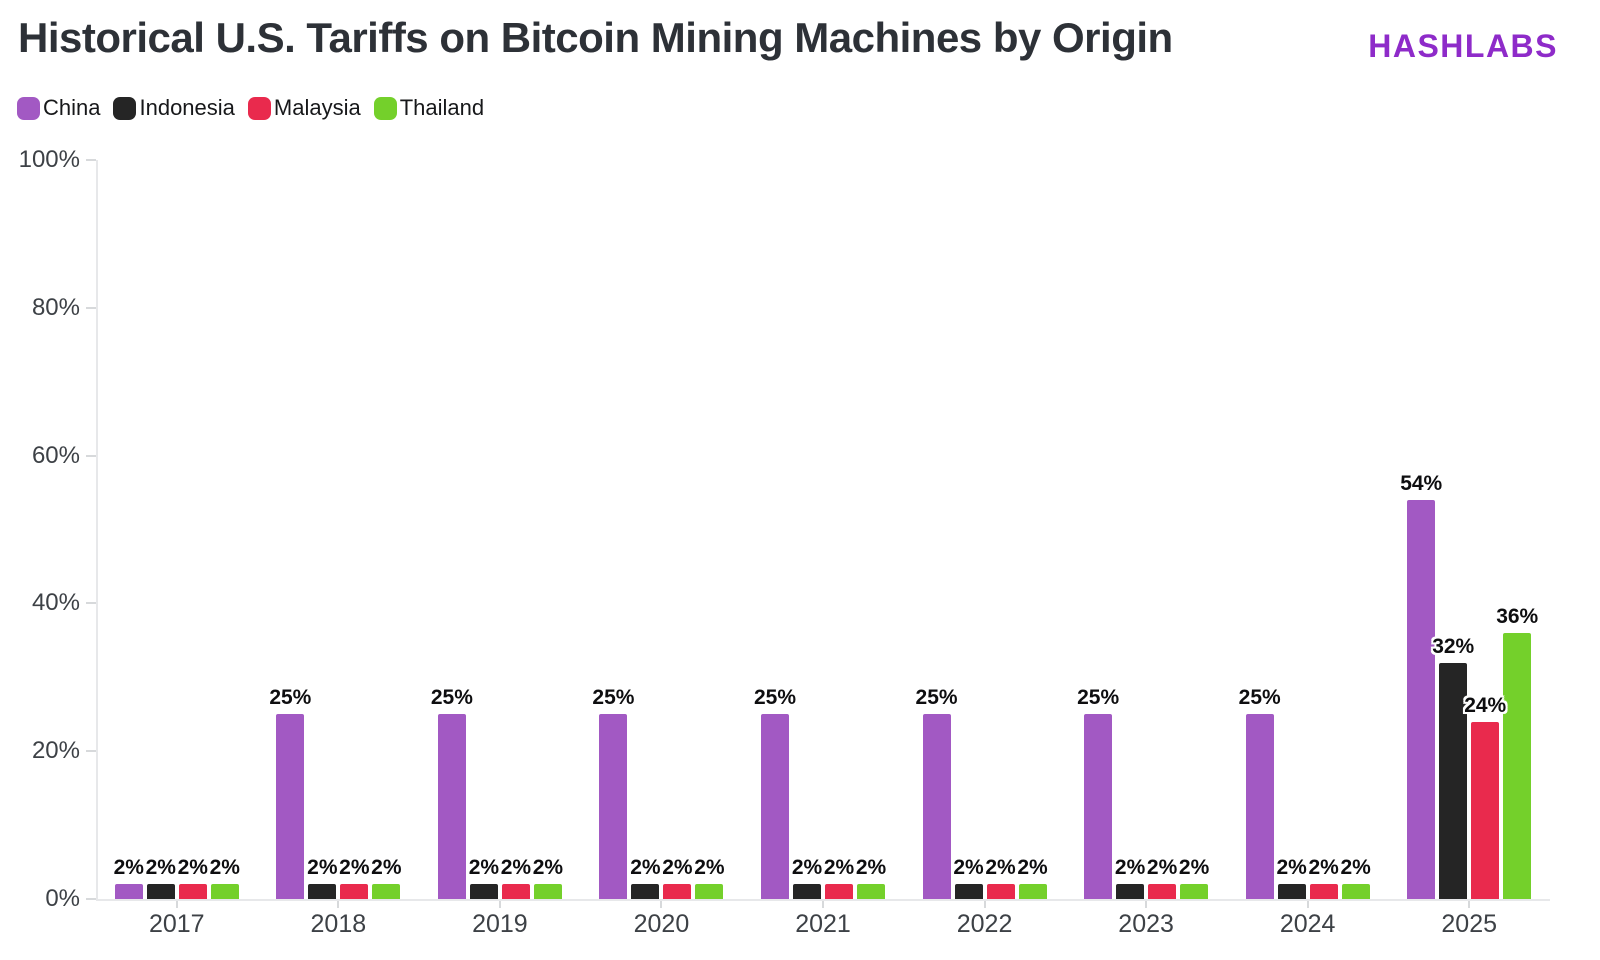 The image size is (1600, 960). I want to click on bar-thailand-2024, so click(1355, 891).